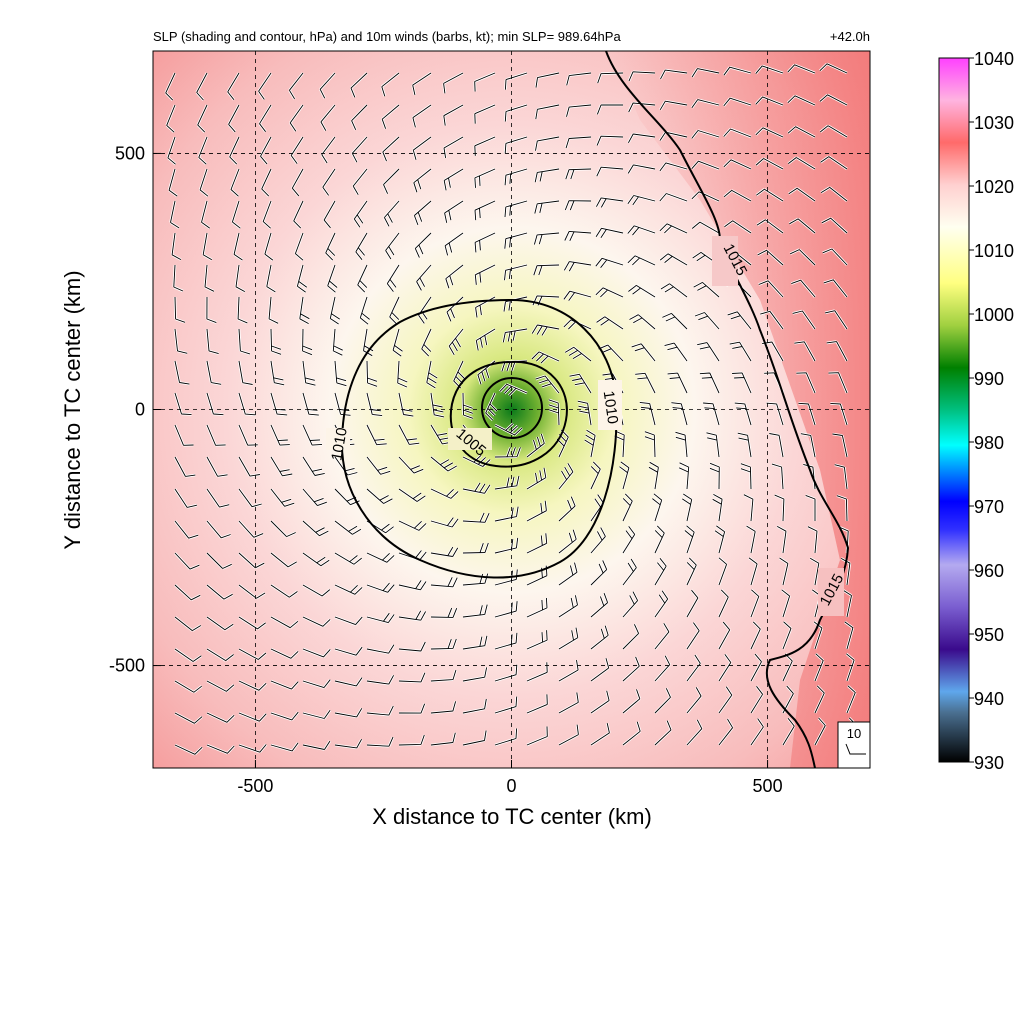 Image resolution: width=1024 pixels, height=1024 pixels. What do you see at coordinates (510, 778) in the screenshot?
I see `x-axis: -500 0 500` at bounding box center [510, 778].